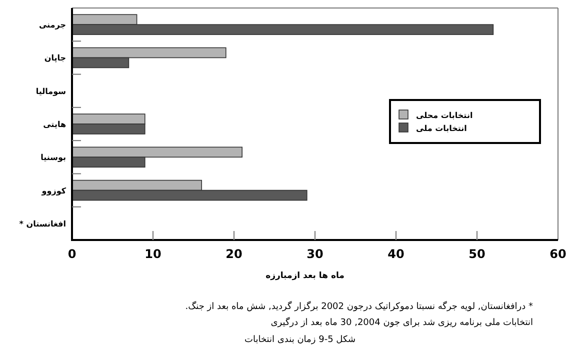 This screenshot has width=571, height=358. Describe the element at coordinates (52, 25) in the screenshot. I see `y-tick-label: جرمنی` at that location.